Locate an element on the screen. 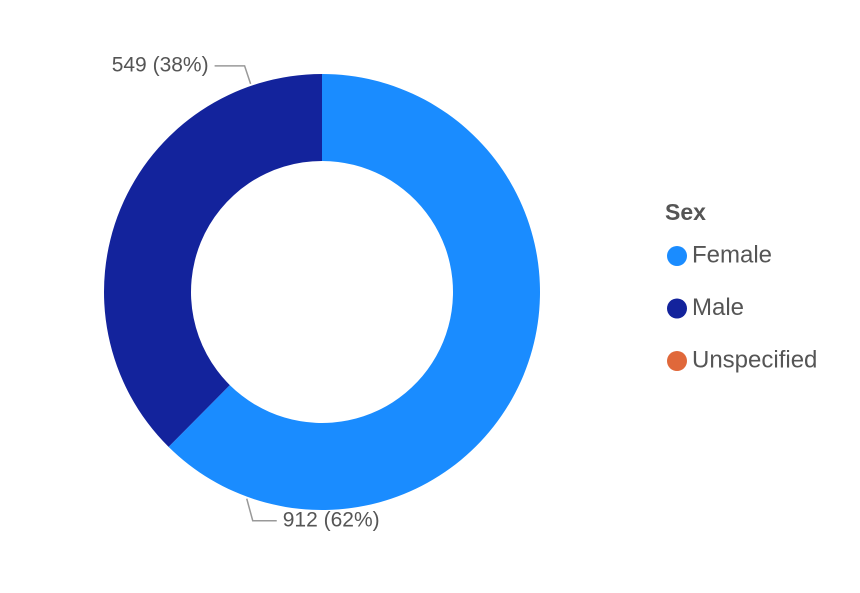 The width and height of the screenshot is (860, 593). legend-label: Male is located at coordinates (718, 307).